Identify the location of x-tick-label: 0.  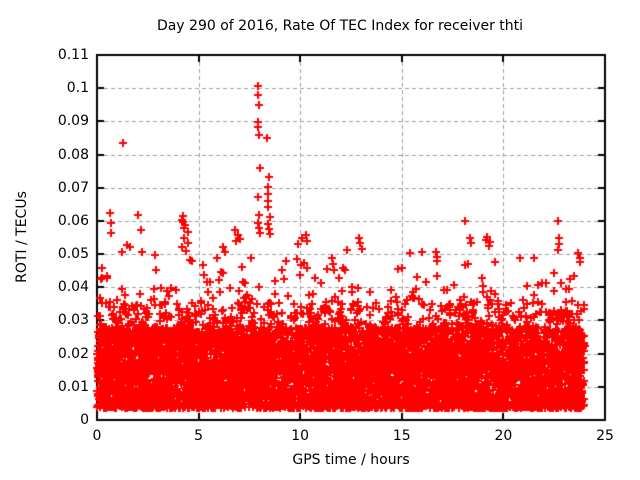
(97, 436).